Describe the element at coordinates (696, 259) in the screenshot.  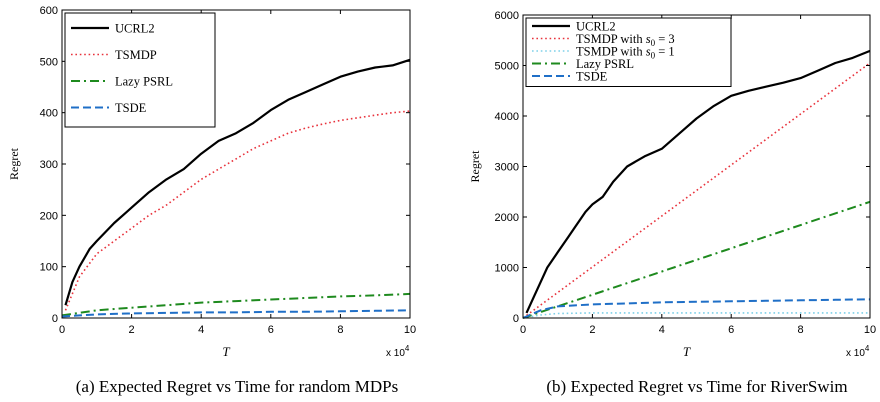
I see `chart-b-series-lazy-psrl-line` at that location.